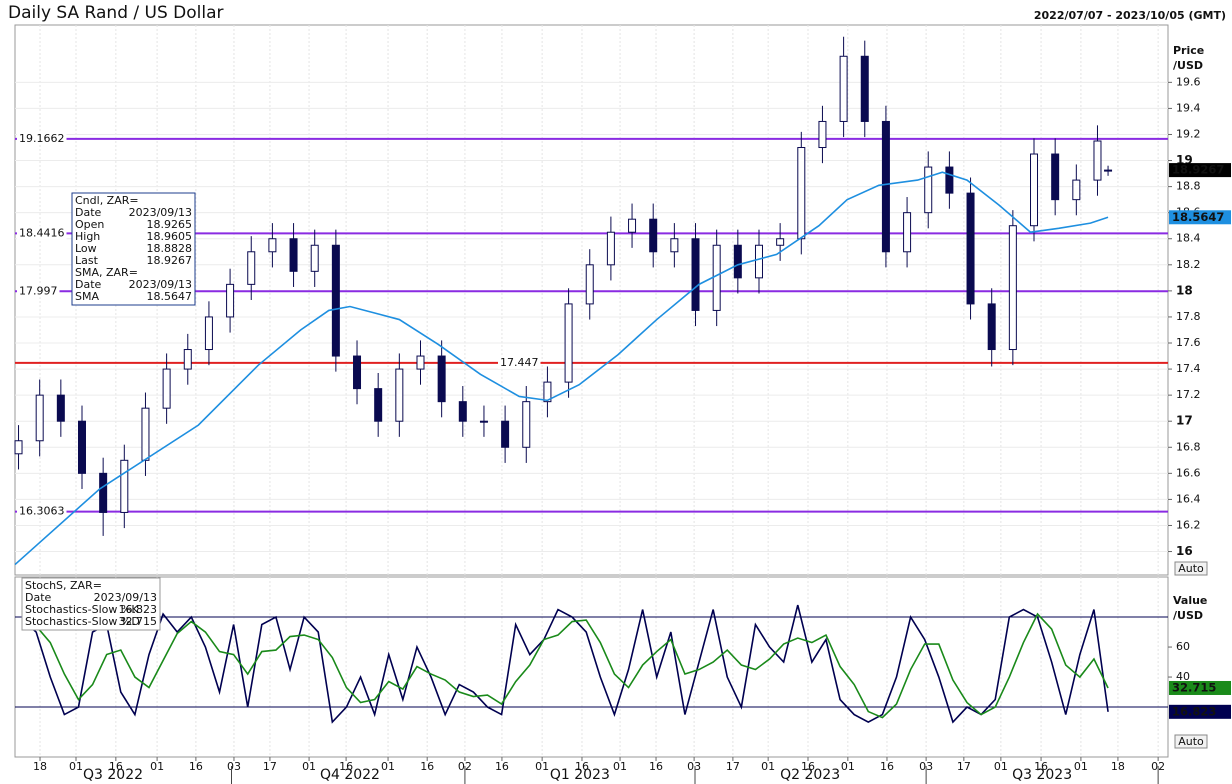 The height and width of the screenshot is (784, 1232). Describe the element at coordinates (1194, 687) in the screenshot. I see `value-tag-label: 32.715` at that location.